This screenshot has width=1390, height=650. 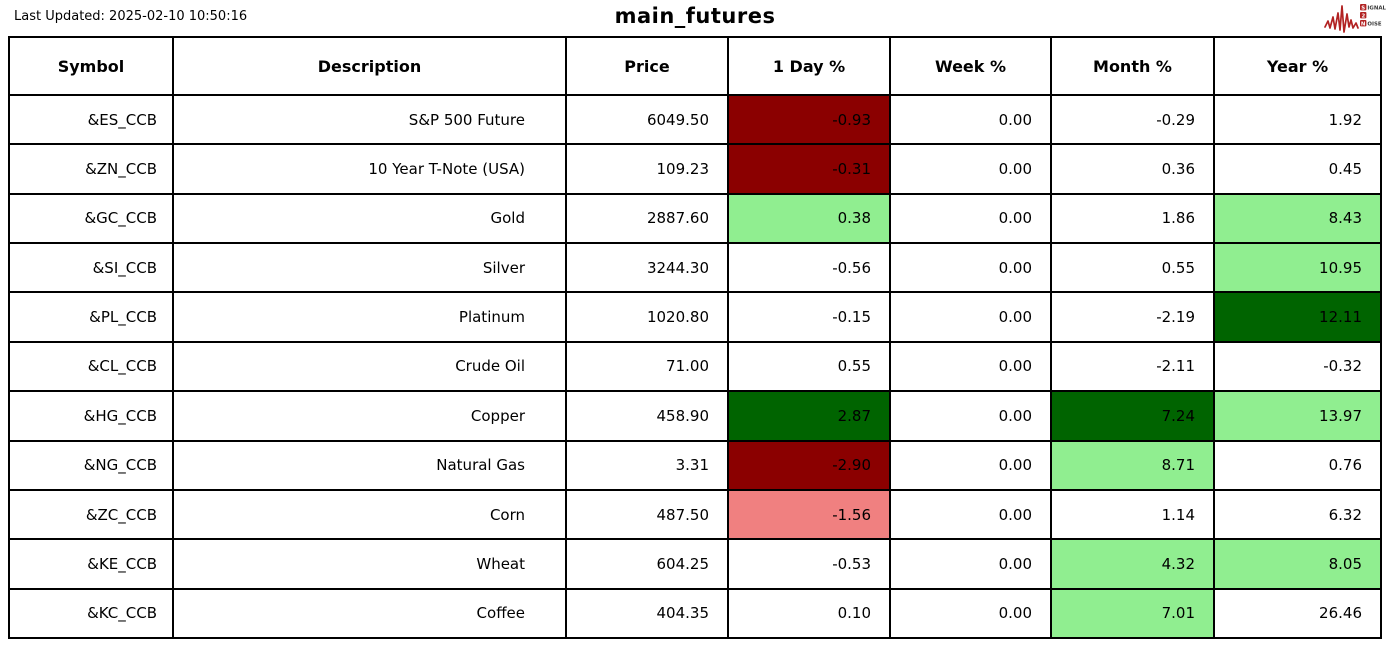 What do you see at coordinates (809, 119) in the screenshot?
I see `day-pct-cell: -0.93` at bounding box center [809, 119].